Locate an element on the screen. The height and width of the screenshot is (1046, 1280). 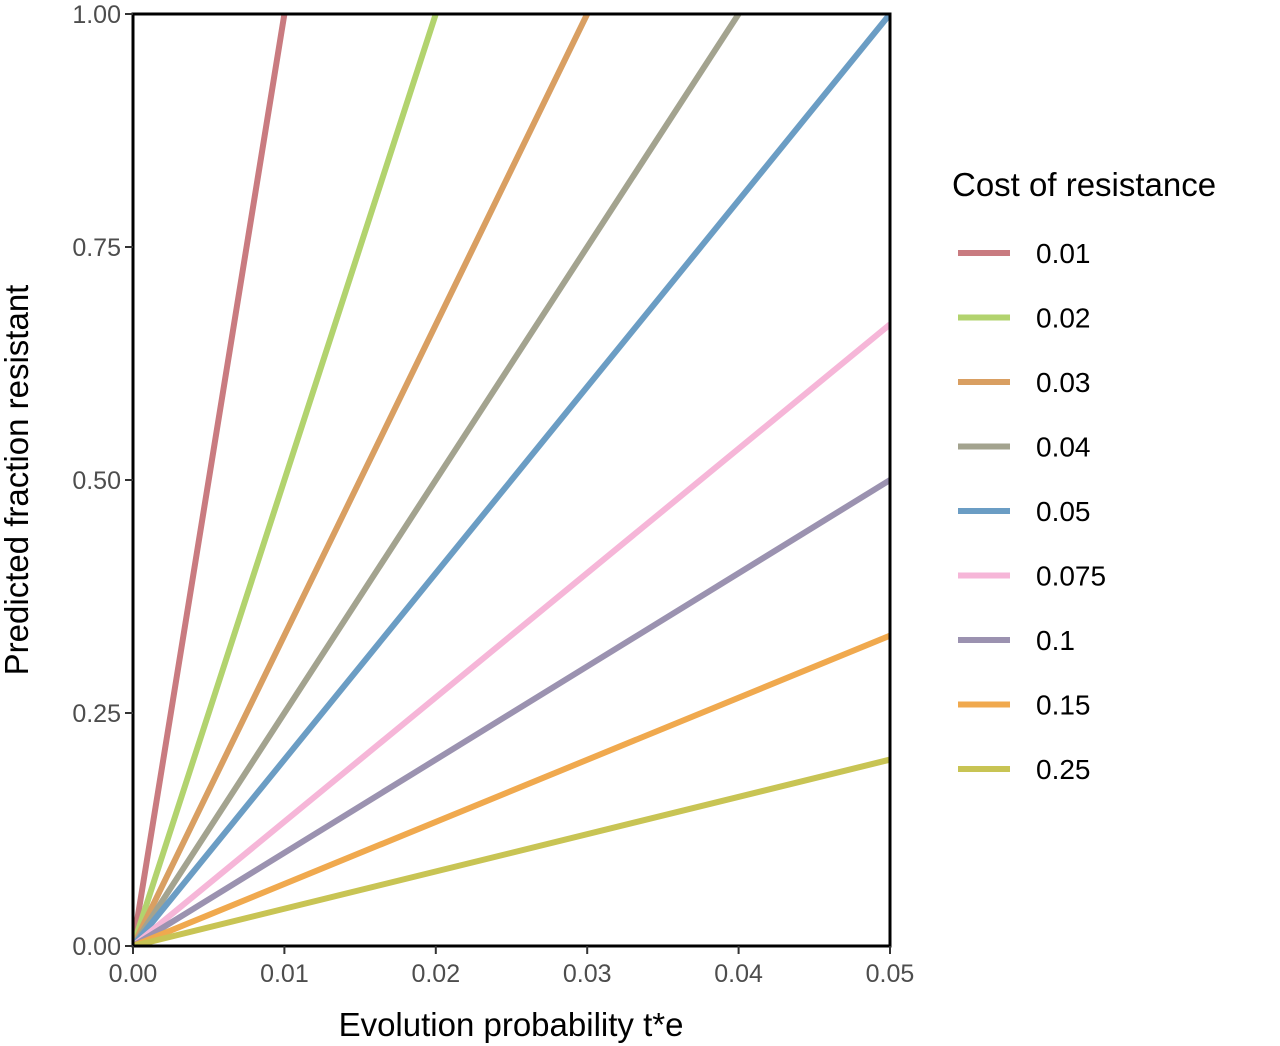
y-axis: 0.00 0.25 0.50 0.75 1.00 is located at coordinates (102, 481).